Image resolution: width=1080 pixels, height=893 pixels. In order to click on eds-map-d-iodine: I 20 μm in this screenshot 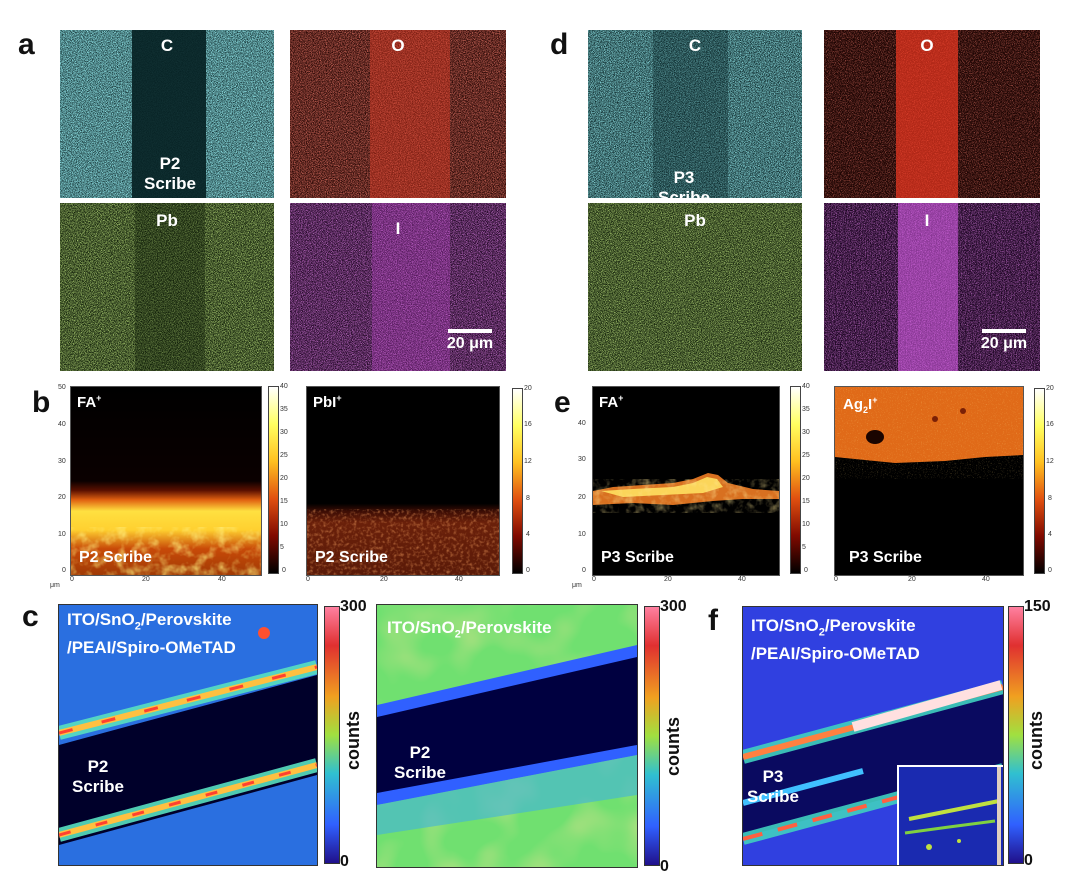, I will do `click(932, 287)`.